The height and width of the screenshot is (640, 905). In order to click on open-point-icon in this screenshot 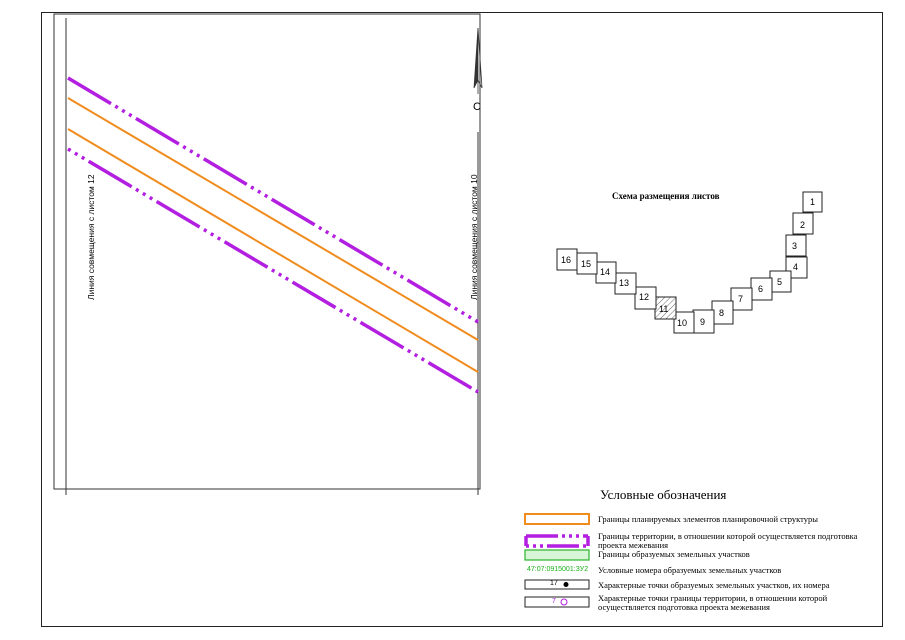, I will do `click(564, 602)`.